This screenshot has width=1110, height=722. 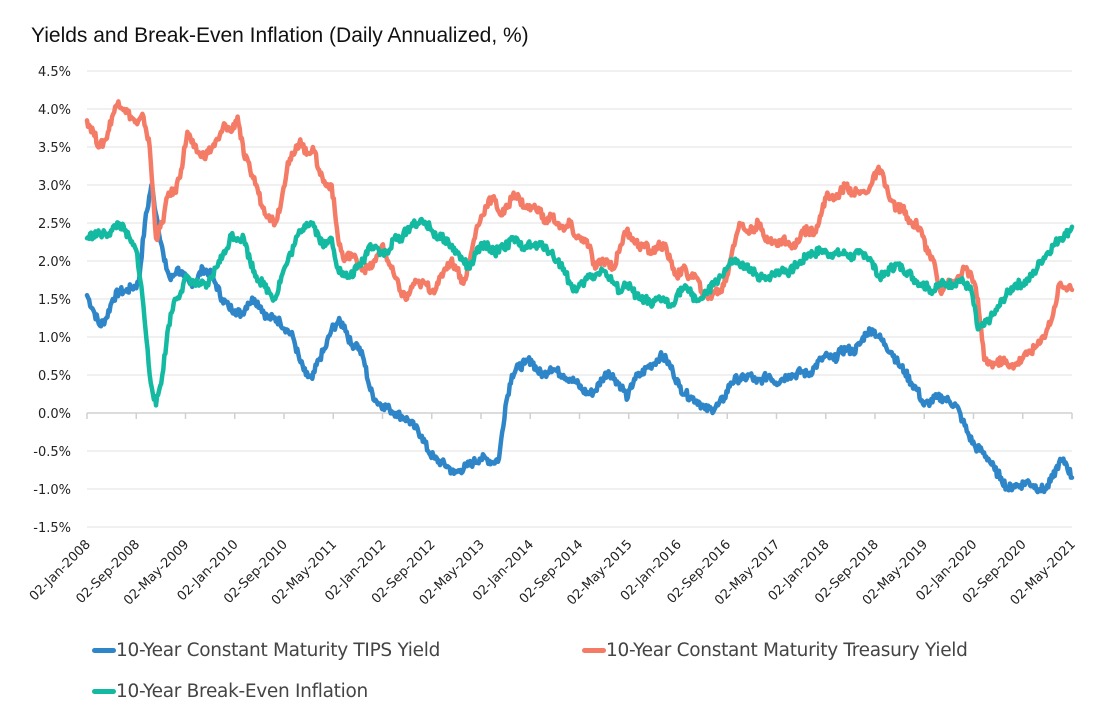 I want to click on y-tick-label: 3.0%, so click(x=54, y=186).